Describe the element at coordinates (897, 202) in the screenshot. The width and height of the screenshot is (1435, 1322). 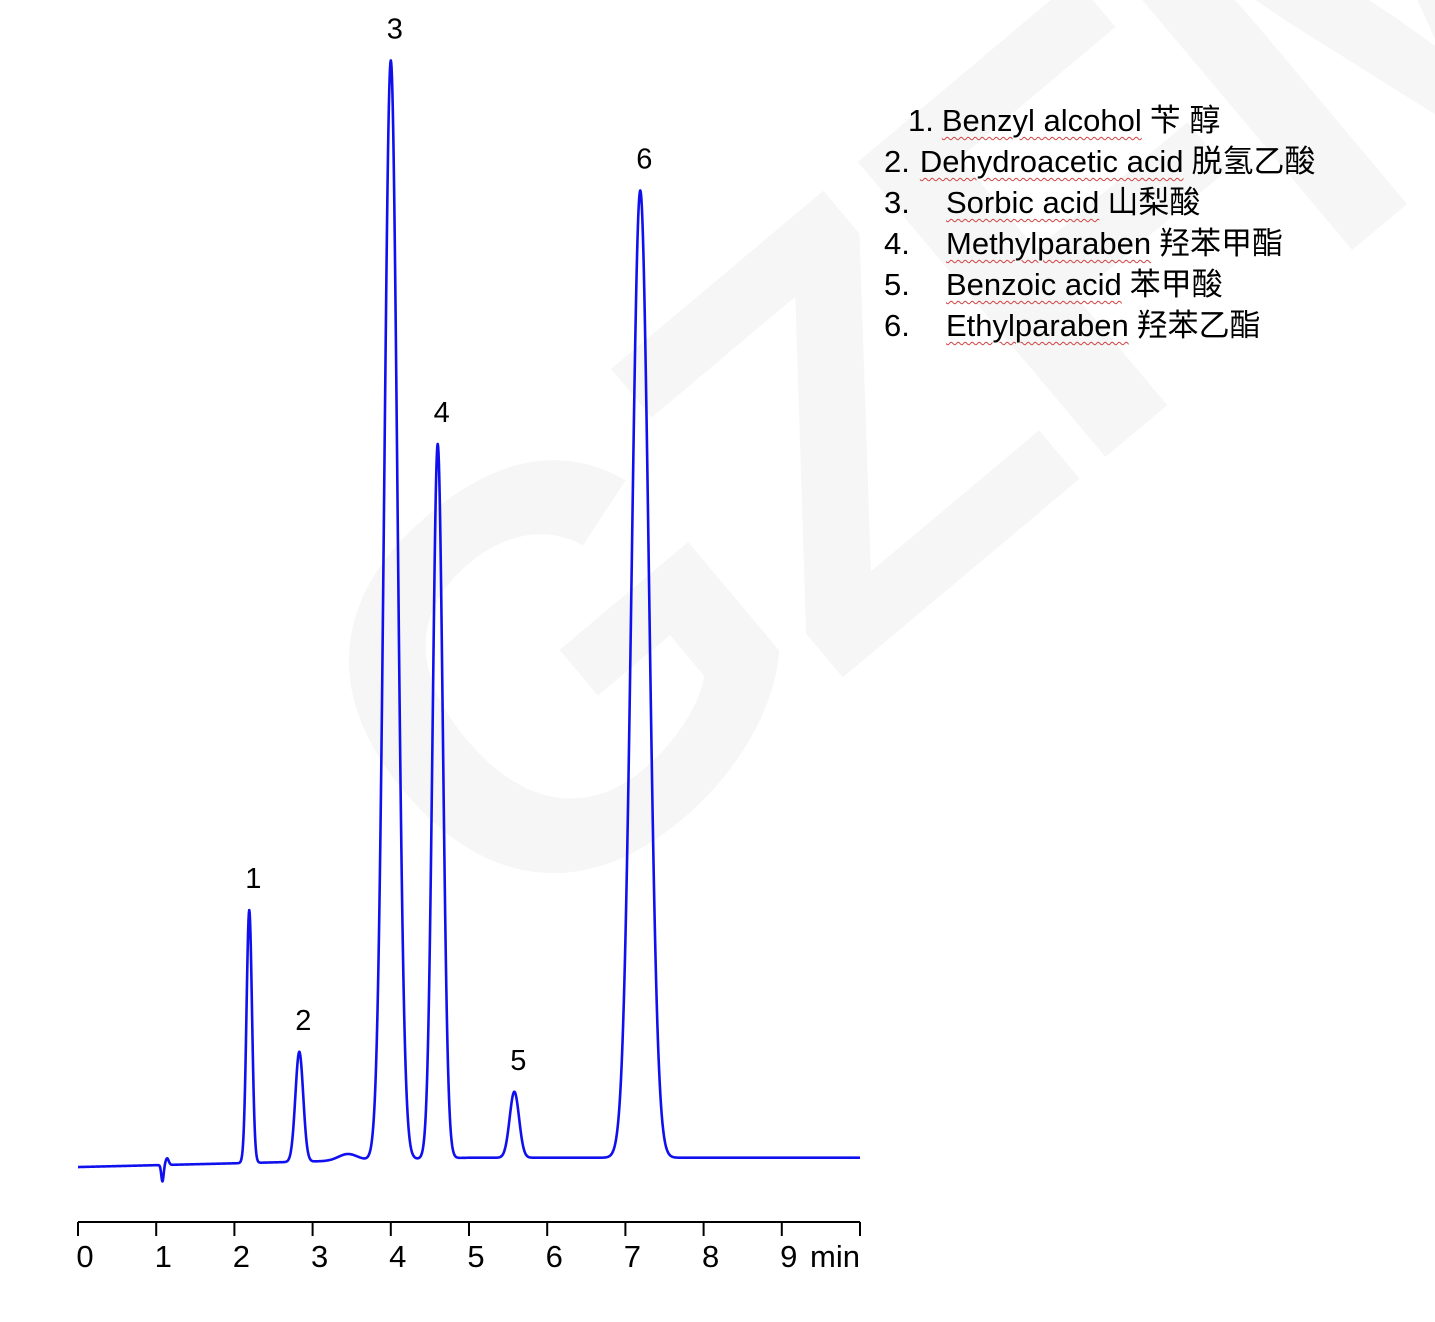
I see `legend-number: 3.` at that location.